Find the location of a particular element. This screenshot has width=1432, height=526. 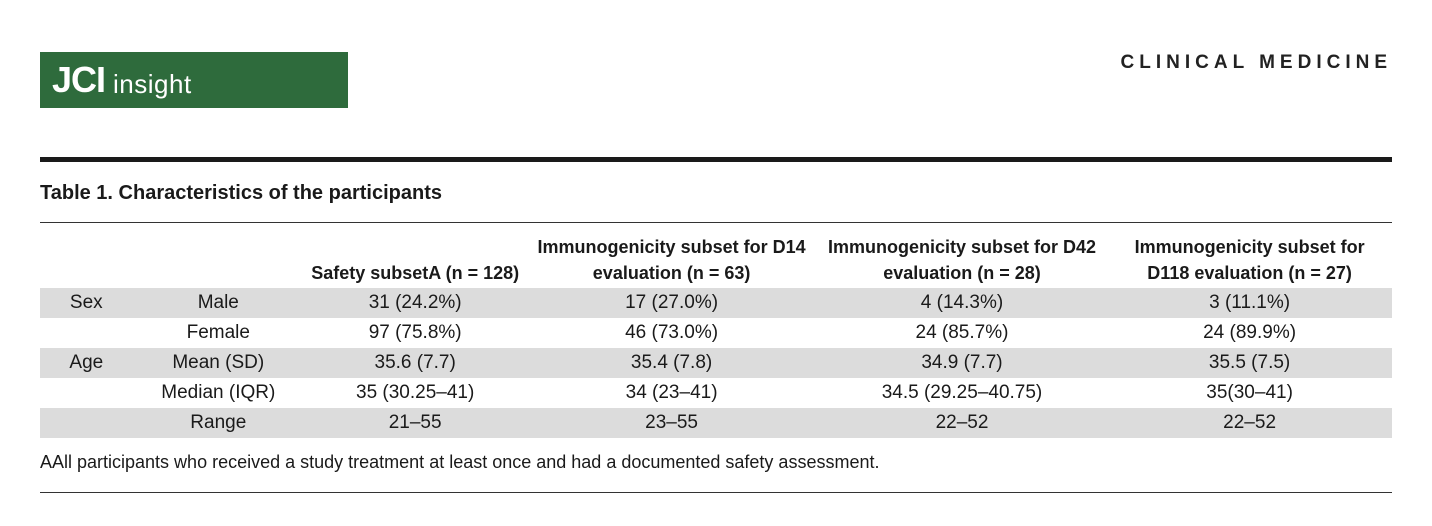

table-cell: 35.5 (7.5) is located at coordinates (1249, 363).